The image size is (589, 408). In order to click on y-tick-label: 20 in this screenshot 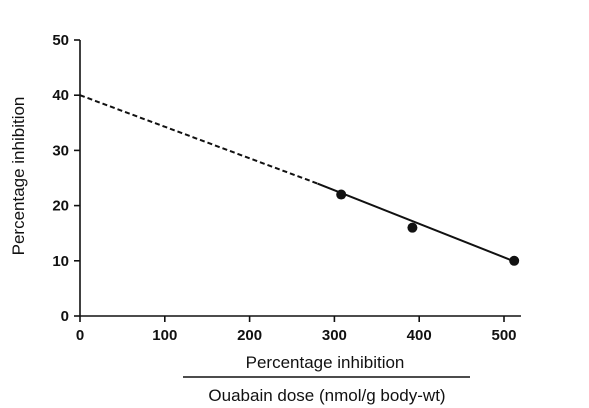, I will do `click(60, 206)`.